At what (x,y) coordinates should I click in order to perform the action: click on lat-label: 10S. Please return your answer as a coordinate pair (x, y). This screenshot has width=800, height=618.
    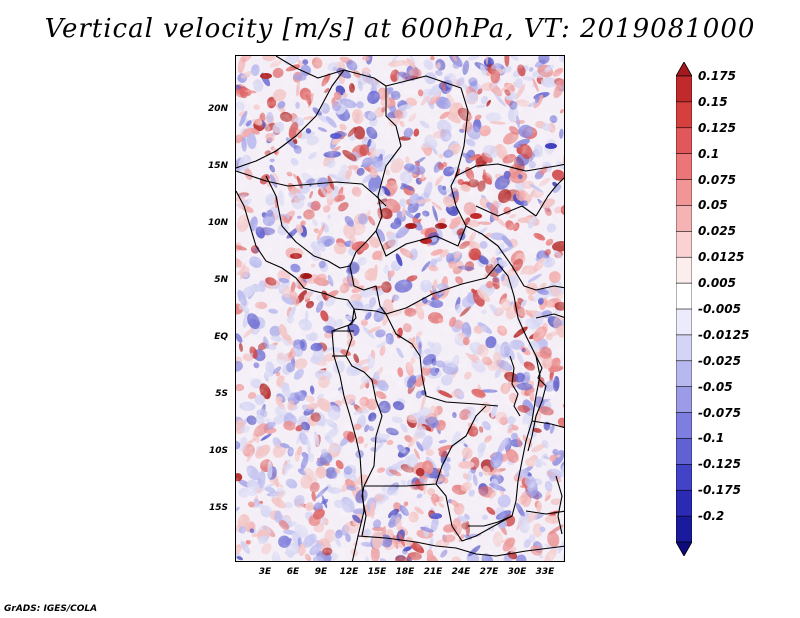
    Looking at the image, I should click on (218, 451).